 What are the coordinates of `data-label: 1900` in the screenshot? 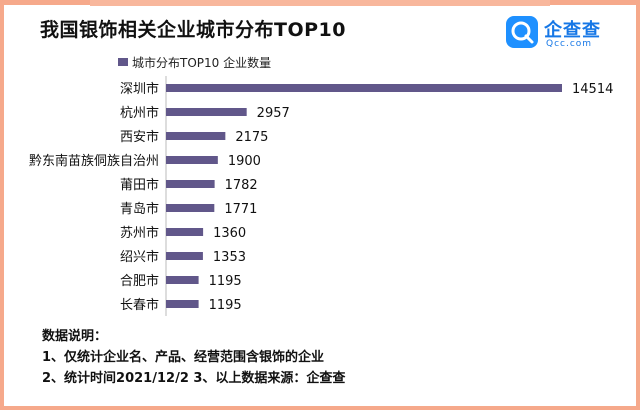 It's located at (244, 161).